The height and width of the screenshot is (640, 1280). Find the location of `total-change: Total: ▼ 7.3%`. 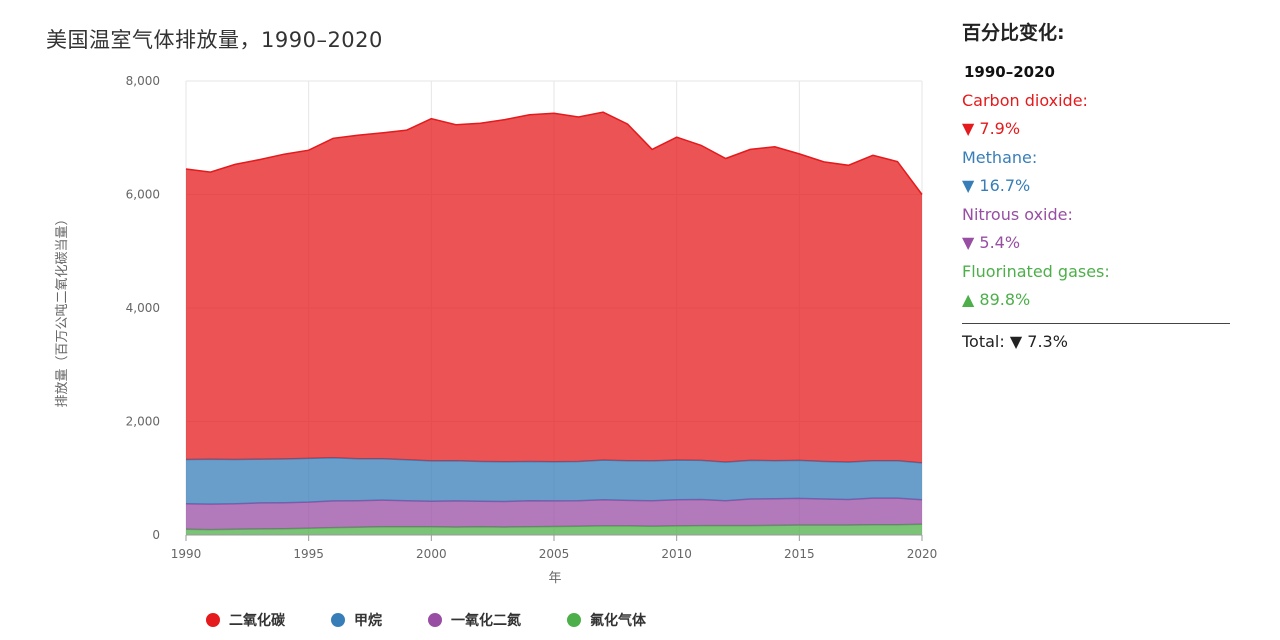

total-change: Total: ▼ 7.3% is located at coordinates (1096, 341).